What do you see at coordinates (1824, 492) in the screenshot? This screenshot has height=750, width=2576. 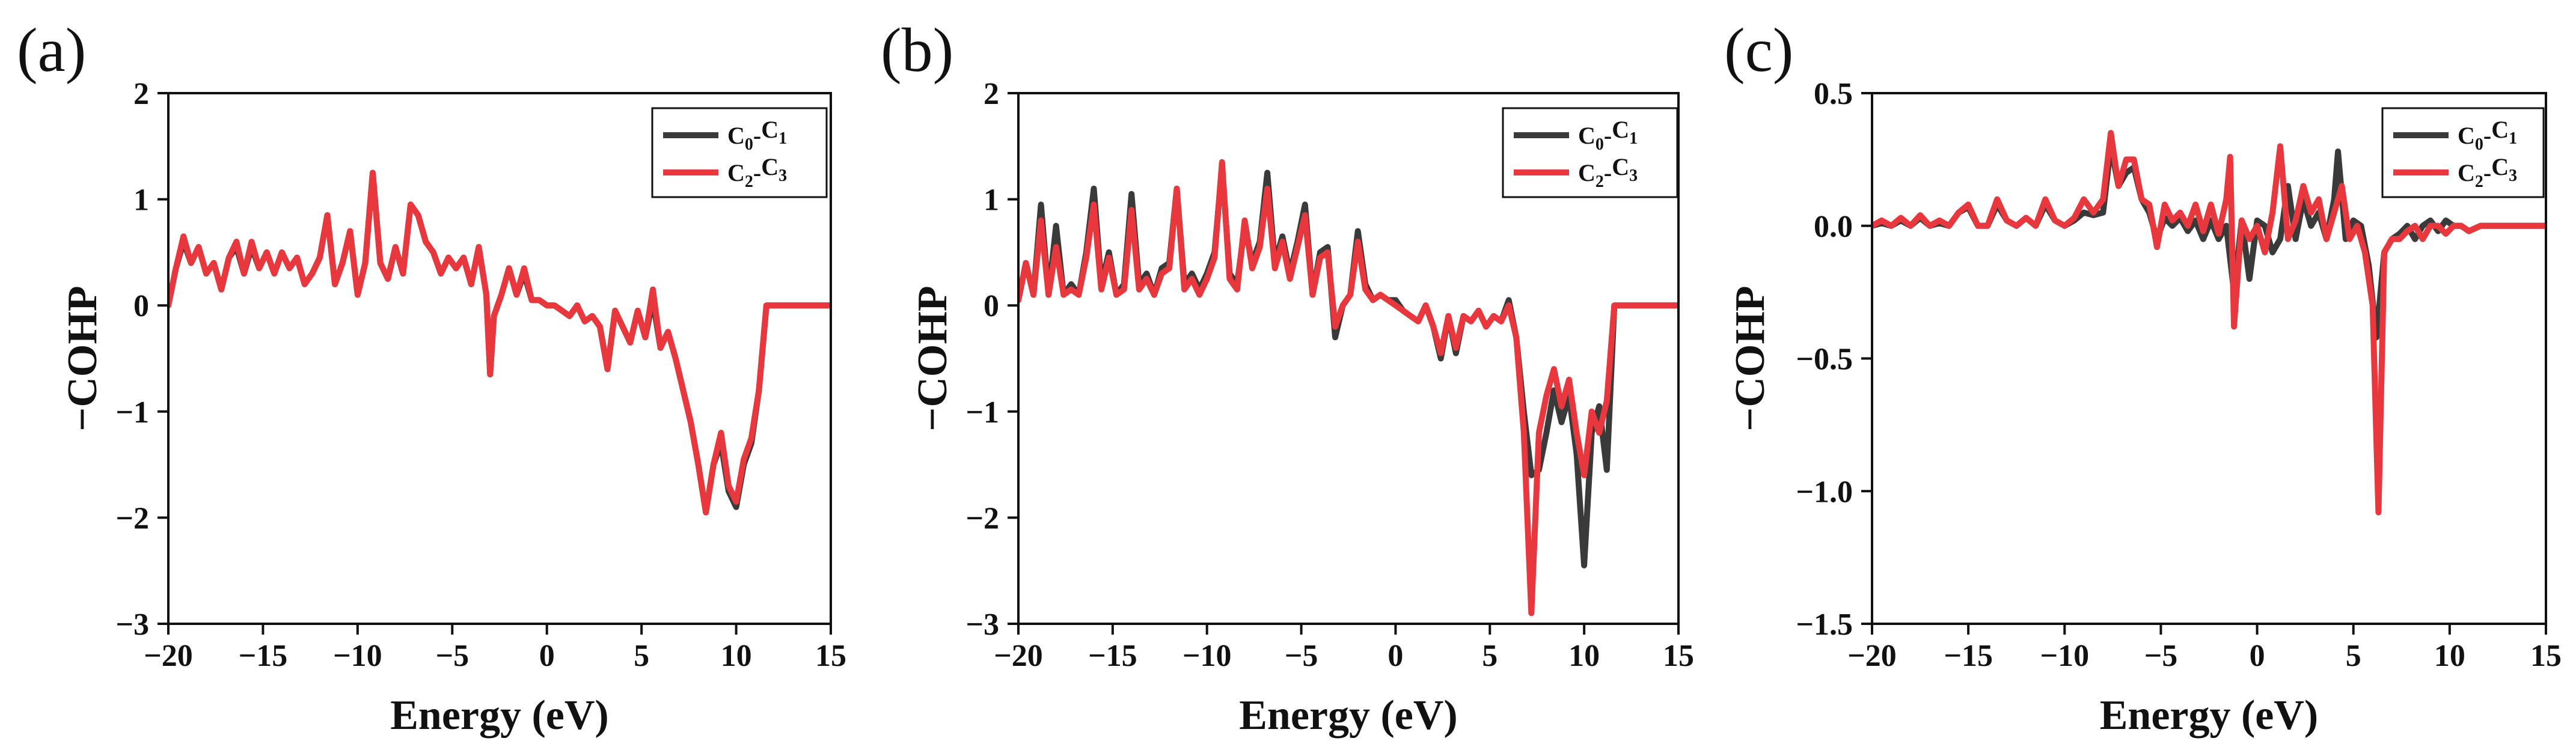 I see `y-tick-label: −1.0` at bounding box center [1824, 492].